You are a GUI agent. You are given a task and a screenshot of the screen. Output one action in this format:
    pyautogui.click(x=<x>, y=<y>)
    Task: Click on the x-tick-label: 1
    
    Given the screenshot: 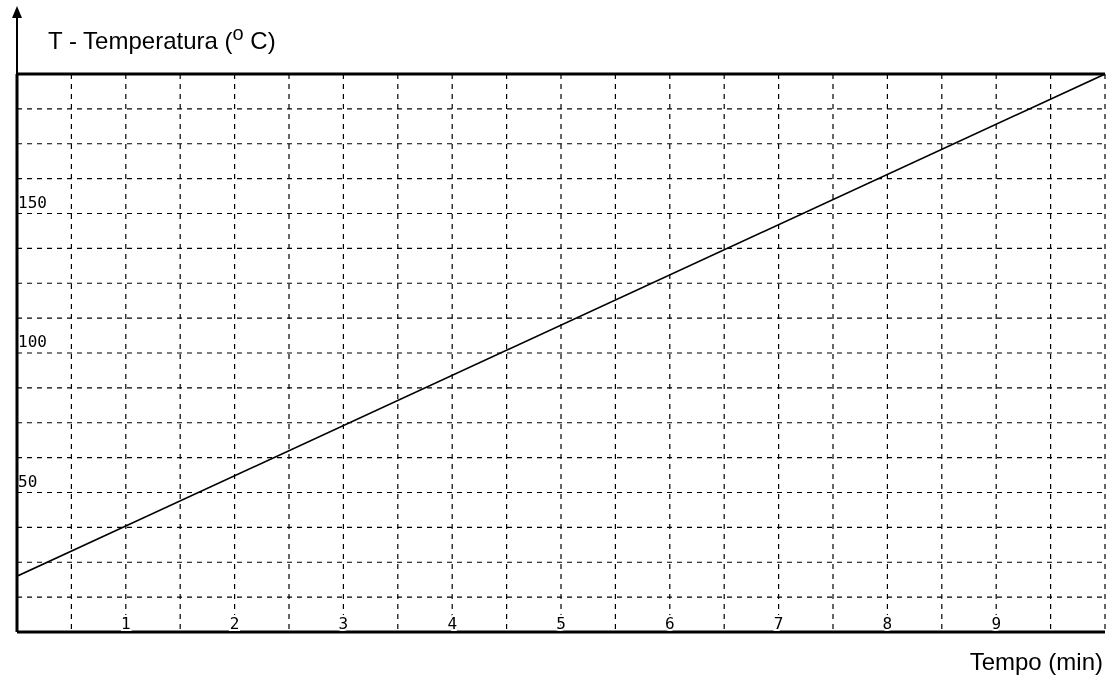 What is the action you would take?
    pyautogui.click(x=125, y=623)
    